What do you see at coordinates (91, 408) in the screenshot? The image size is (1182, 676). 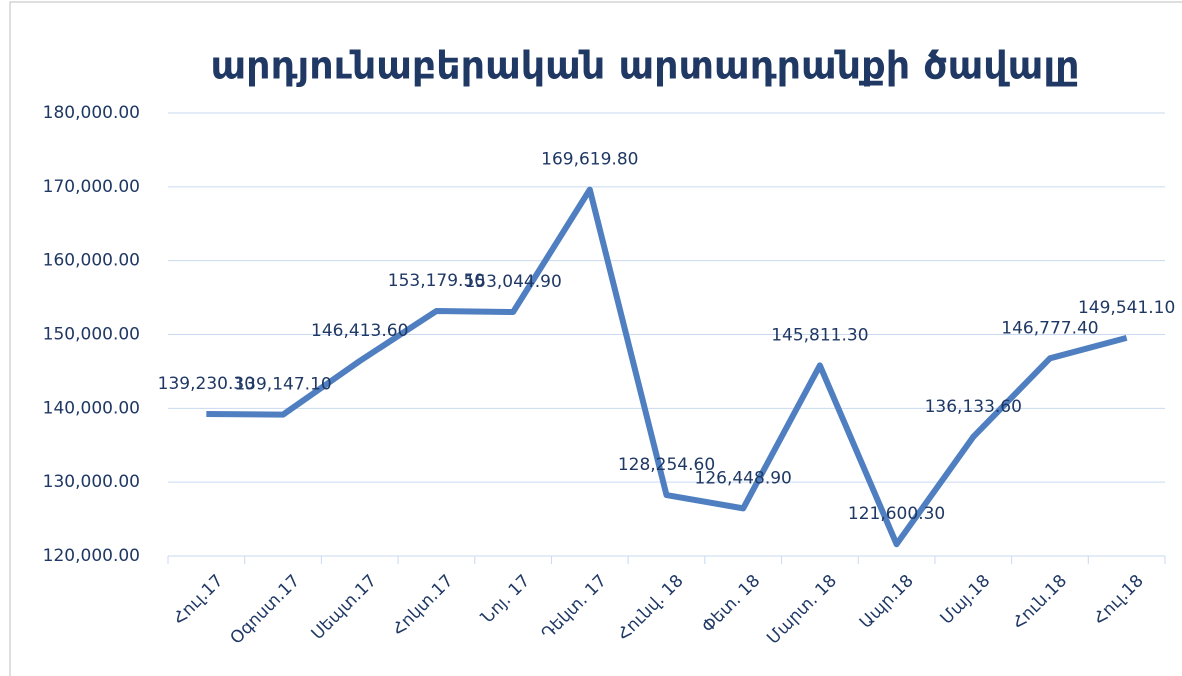 I see `y-tick-label: 140,000.00` at bounding box center [91, 408].